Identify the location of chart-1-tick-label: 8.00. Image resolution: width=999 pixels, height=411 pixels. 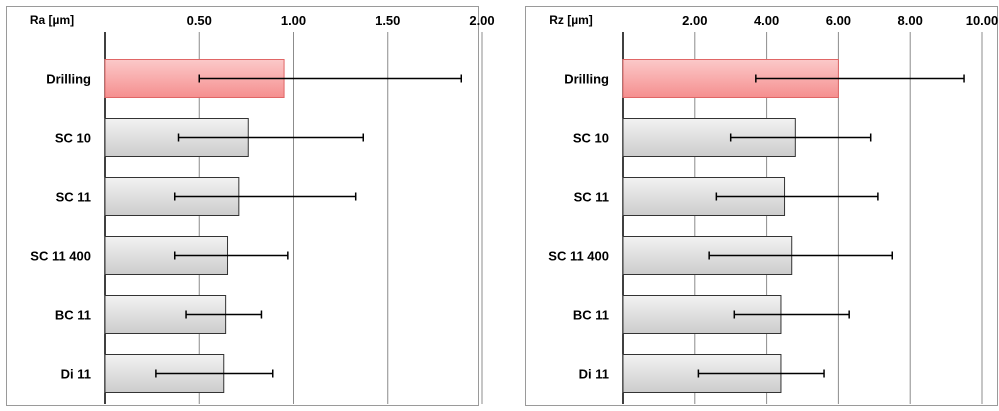
(910, 20).